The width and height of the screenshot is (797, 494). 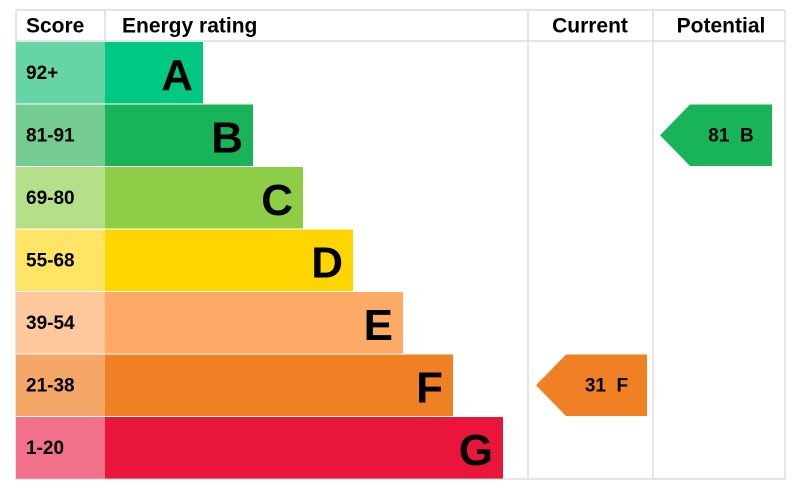 What do you see at coordinates (429, 387) in the screenshot?
I see `rating-letter: F` at bounding box center [429, 387].